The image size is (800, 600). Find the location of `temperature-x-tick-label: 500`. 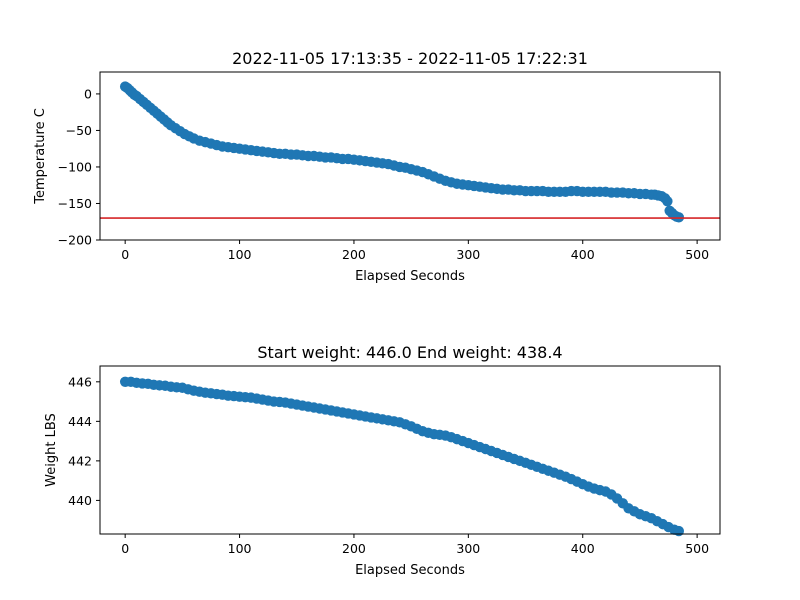

temperature-x-tick-label: 500 is located at coordinates (697, 254).